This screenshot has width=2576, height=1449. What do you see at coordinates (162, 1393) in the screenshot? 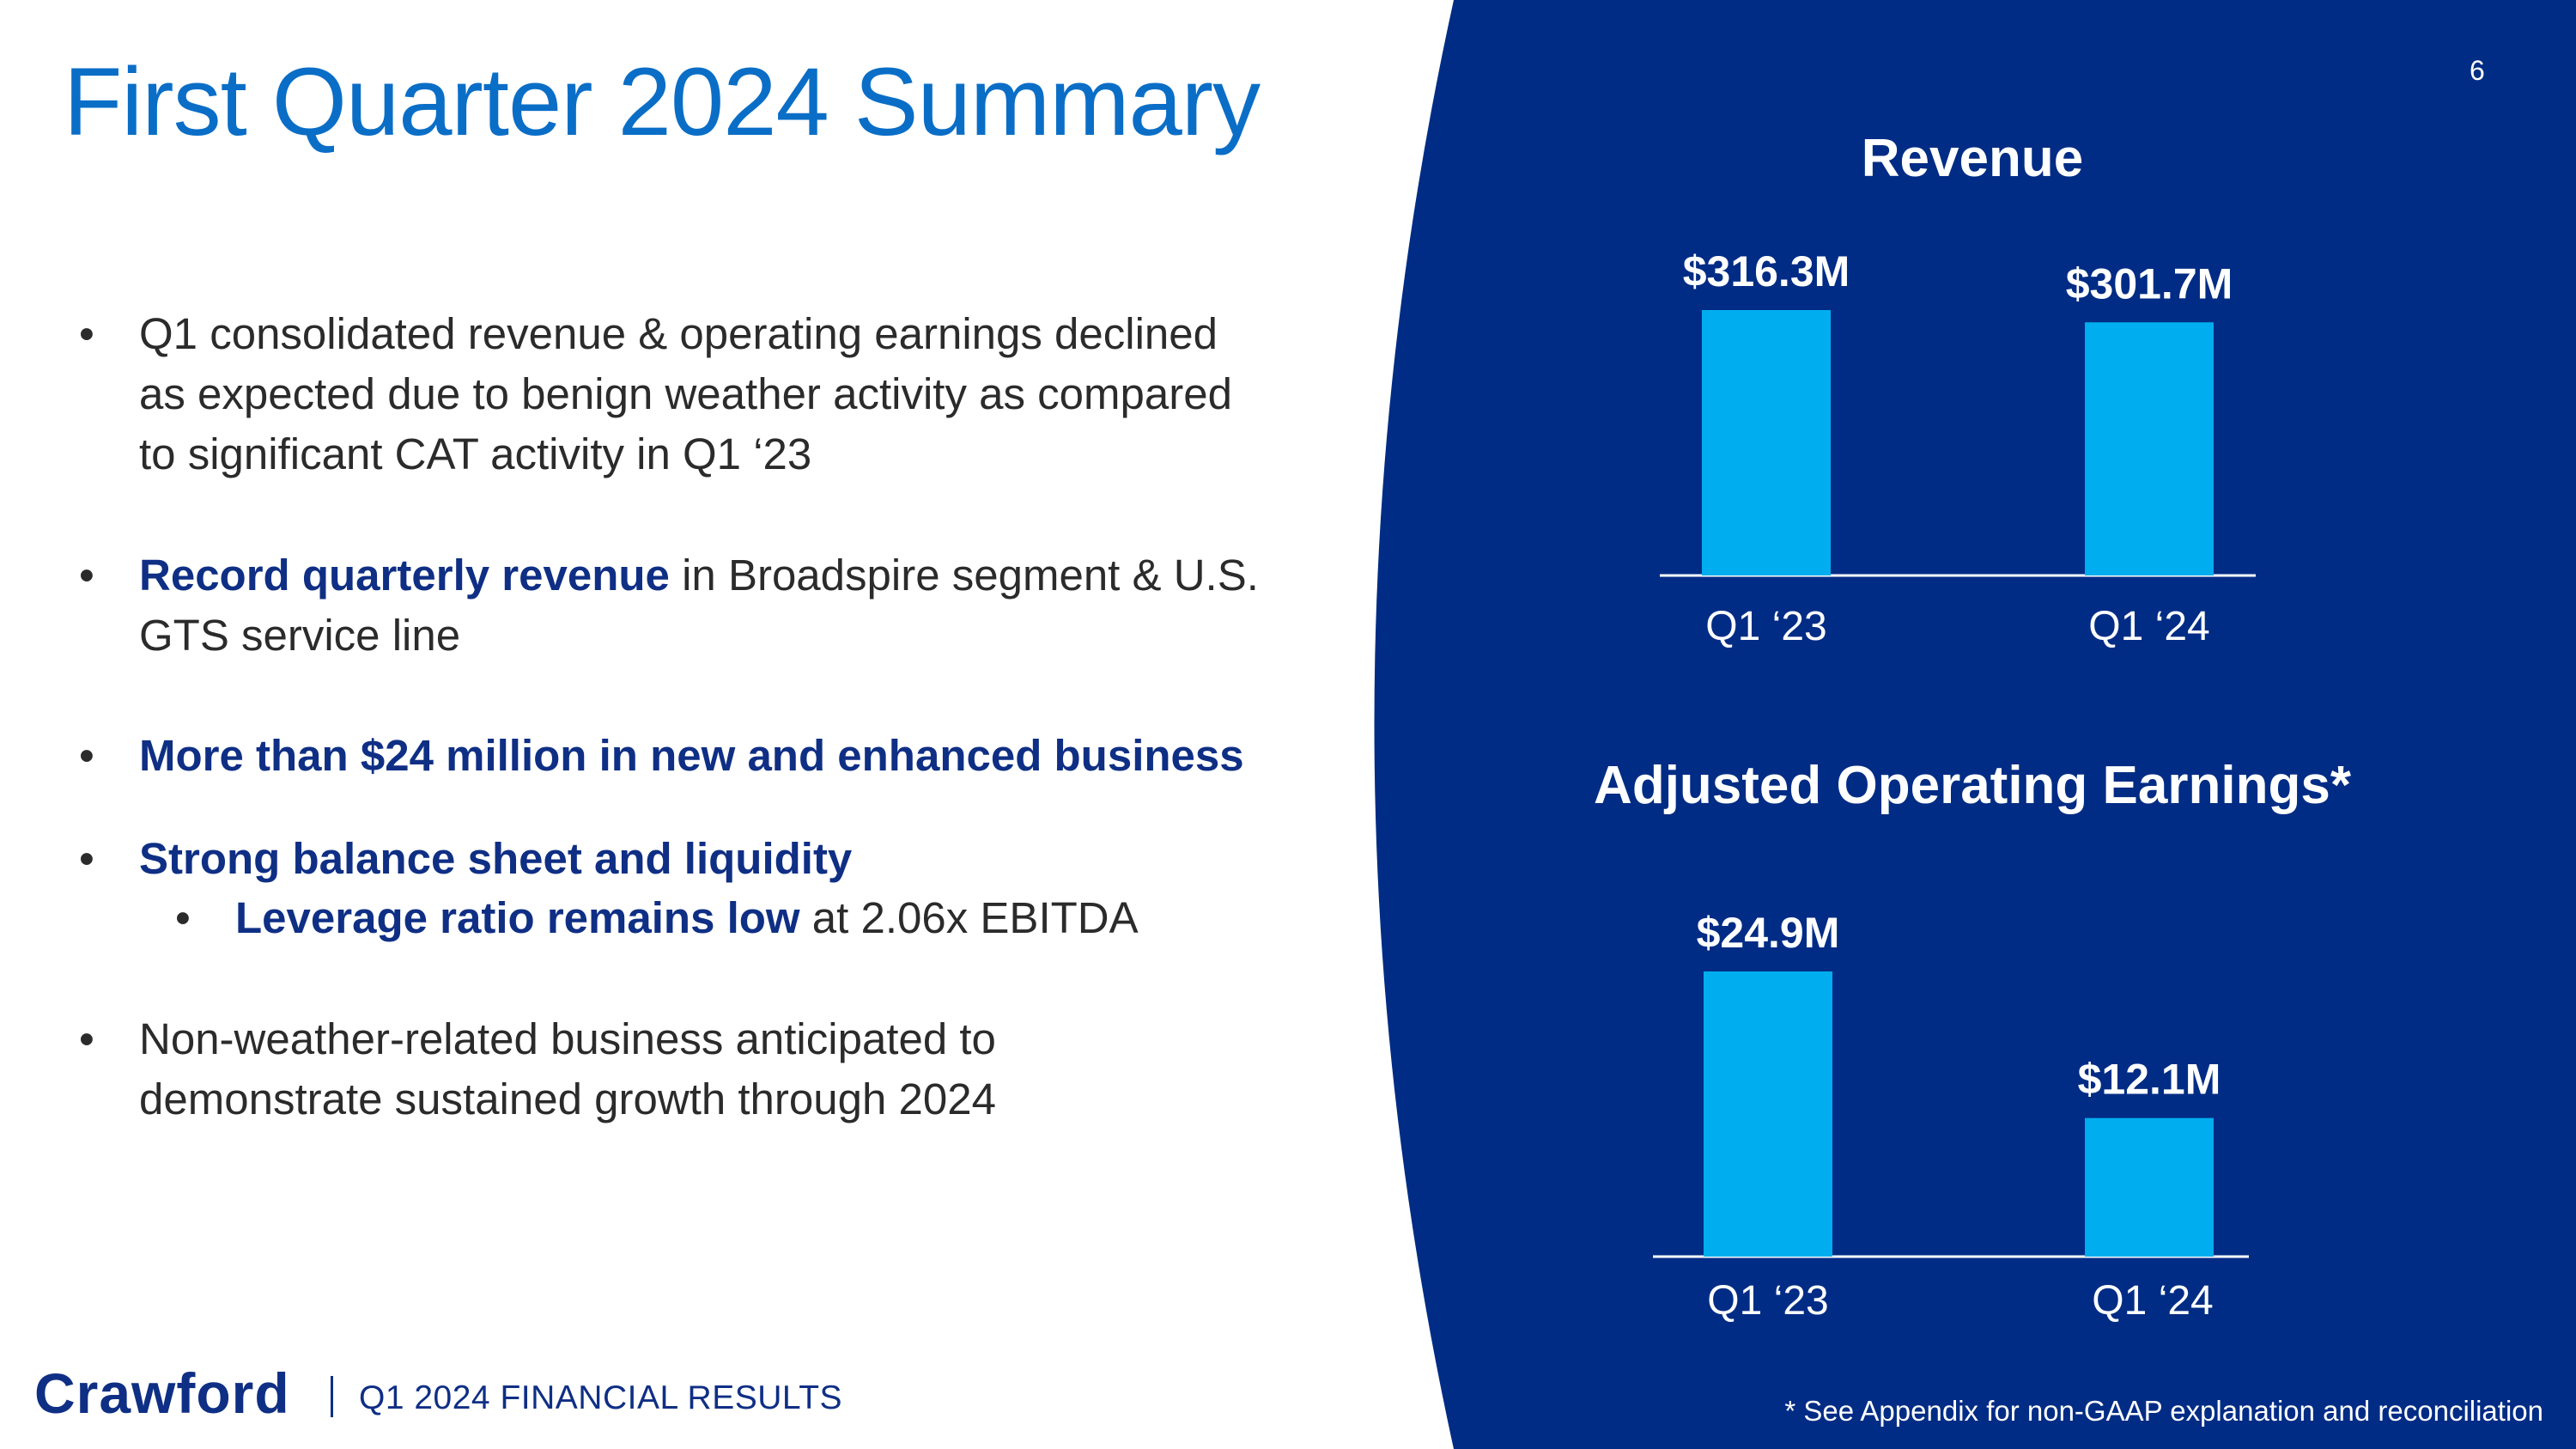
I see `crawford-logo: Crawford` at bounding box center [162, 1393].